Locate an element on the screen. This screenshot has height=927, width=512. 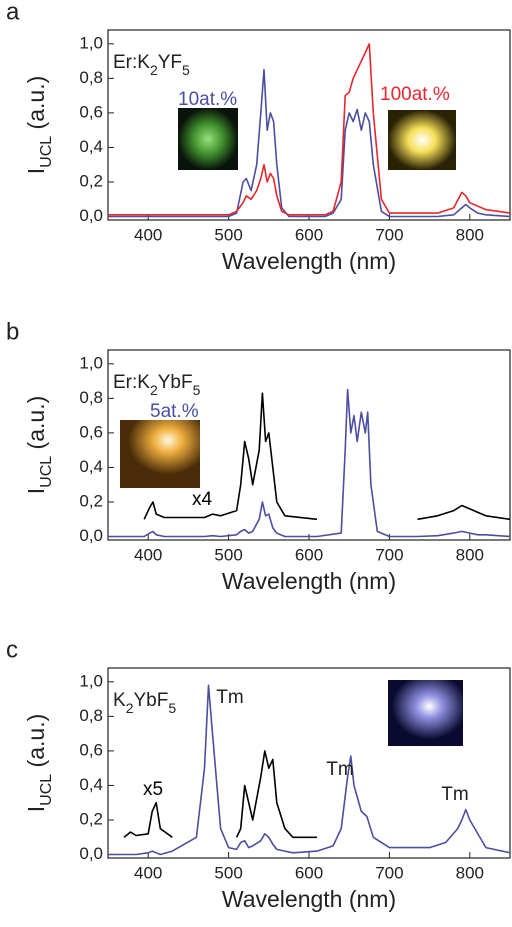
series-label: 100at.% is located at coordinates (415, 94).